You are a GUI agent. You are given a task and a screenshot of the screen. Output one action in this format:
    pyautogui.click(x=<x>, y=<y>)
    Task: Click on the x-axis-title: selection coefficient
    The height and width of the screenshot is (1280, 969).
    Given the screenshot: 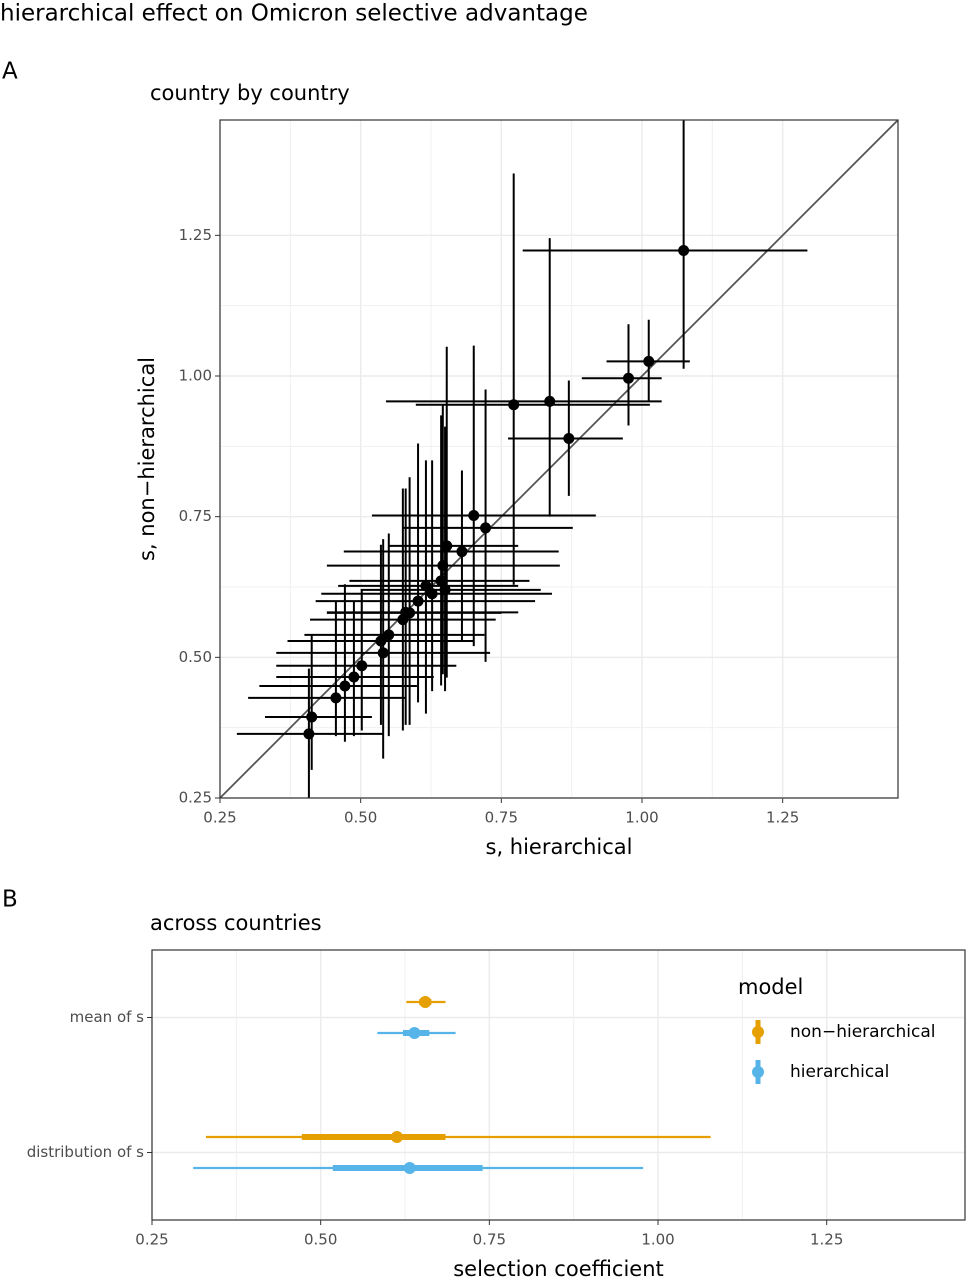 What is the action you would take?
    pyautogui.click(x=558, y=1268)
    